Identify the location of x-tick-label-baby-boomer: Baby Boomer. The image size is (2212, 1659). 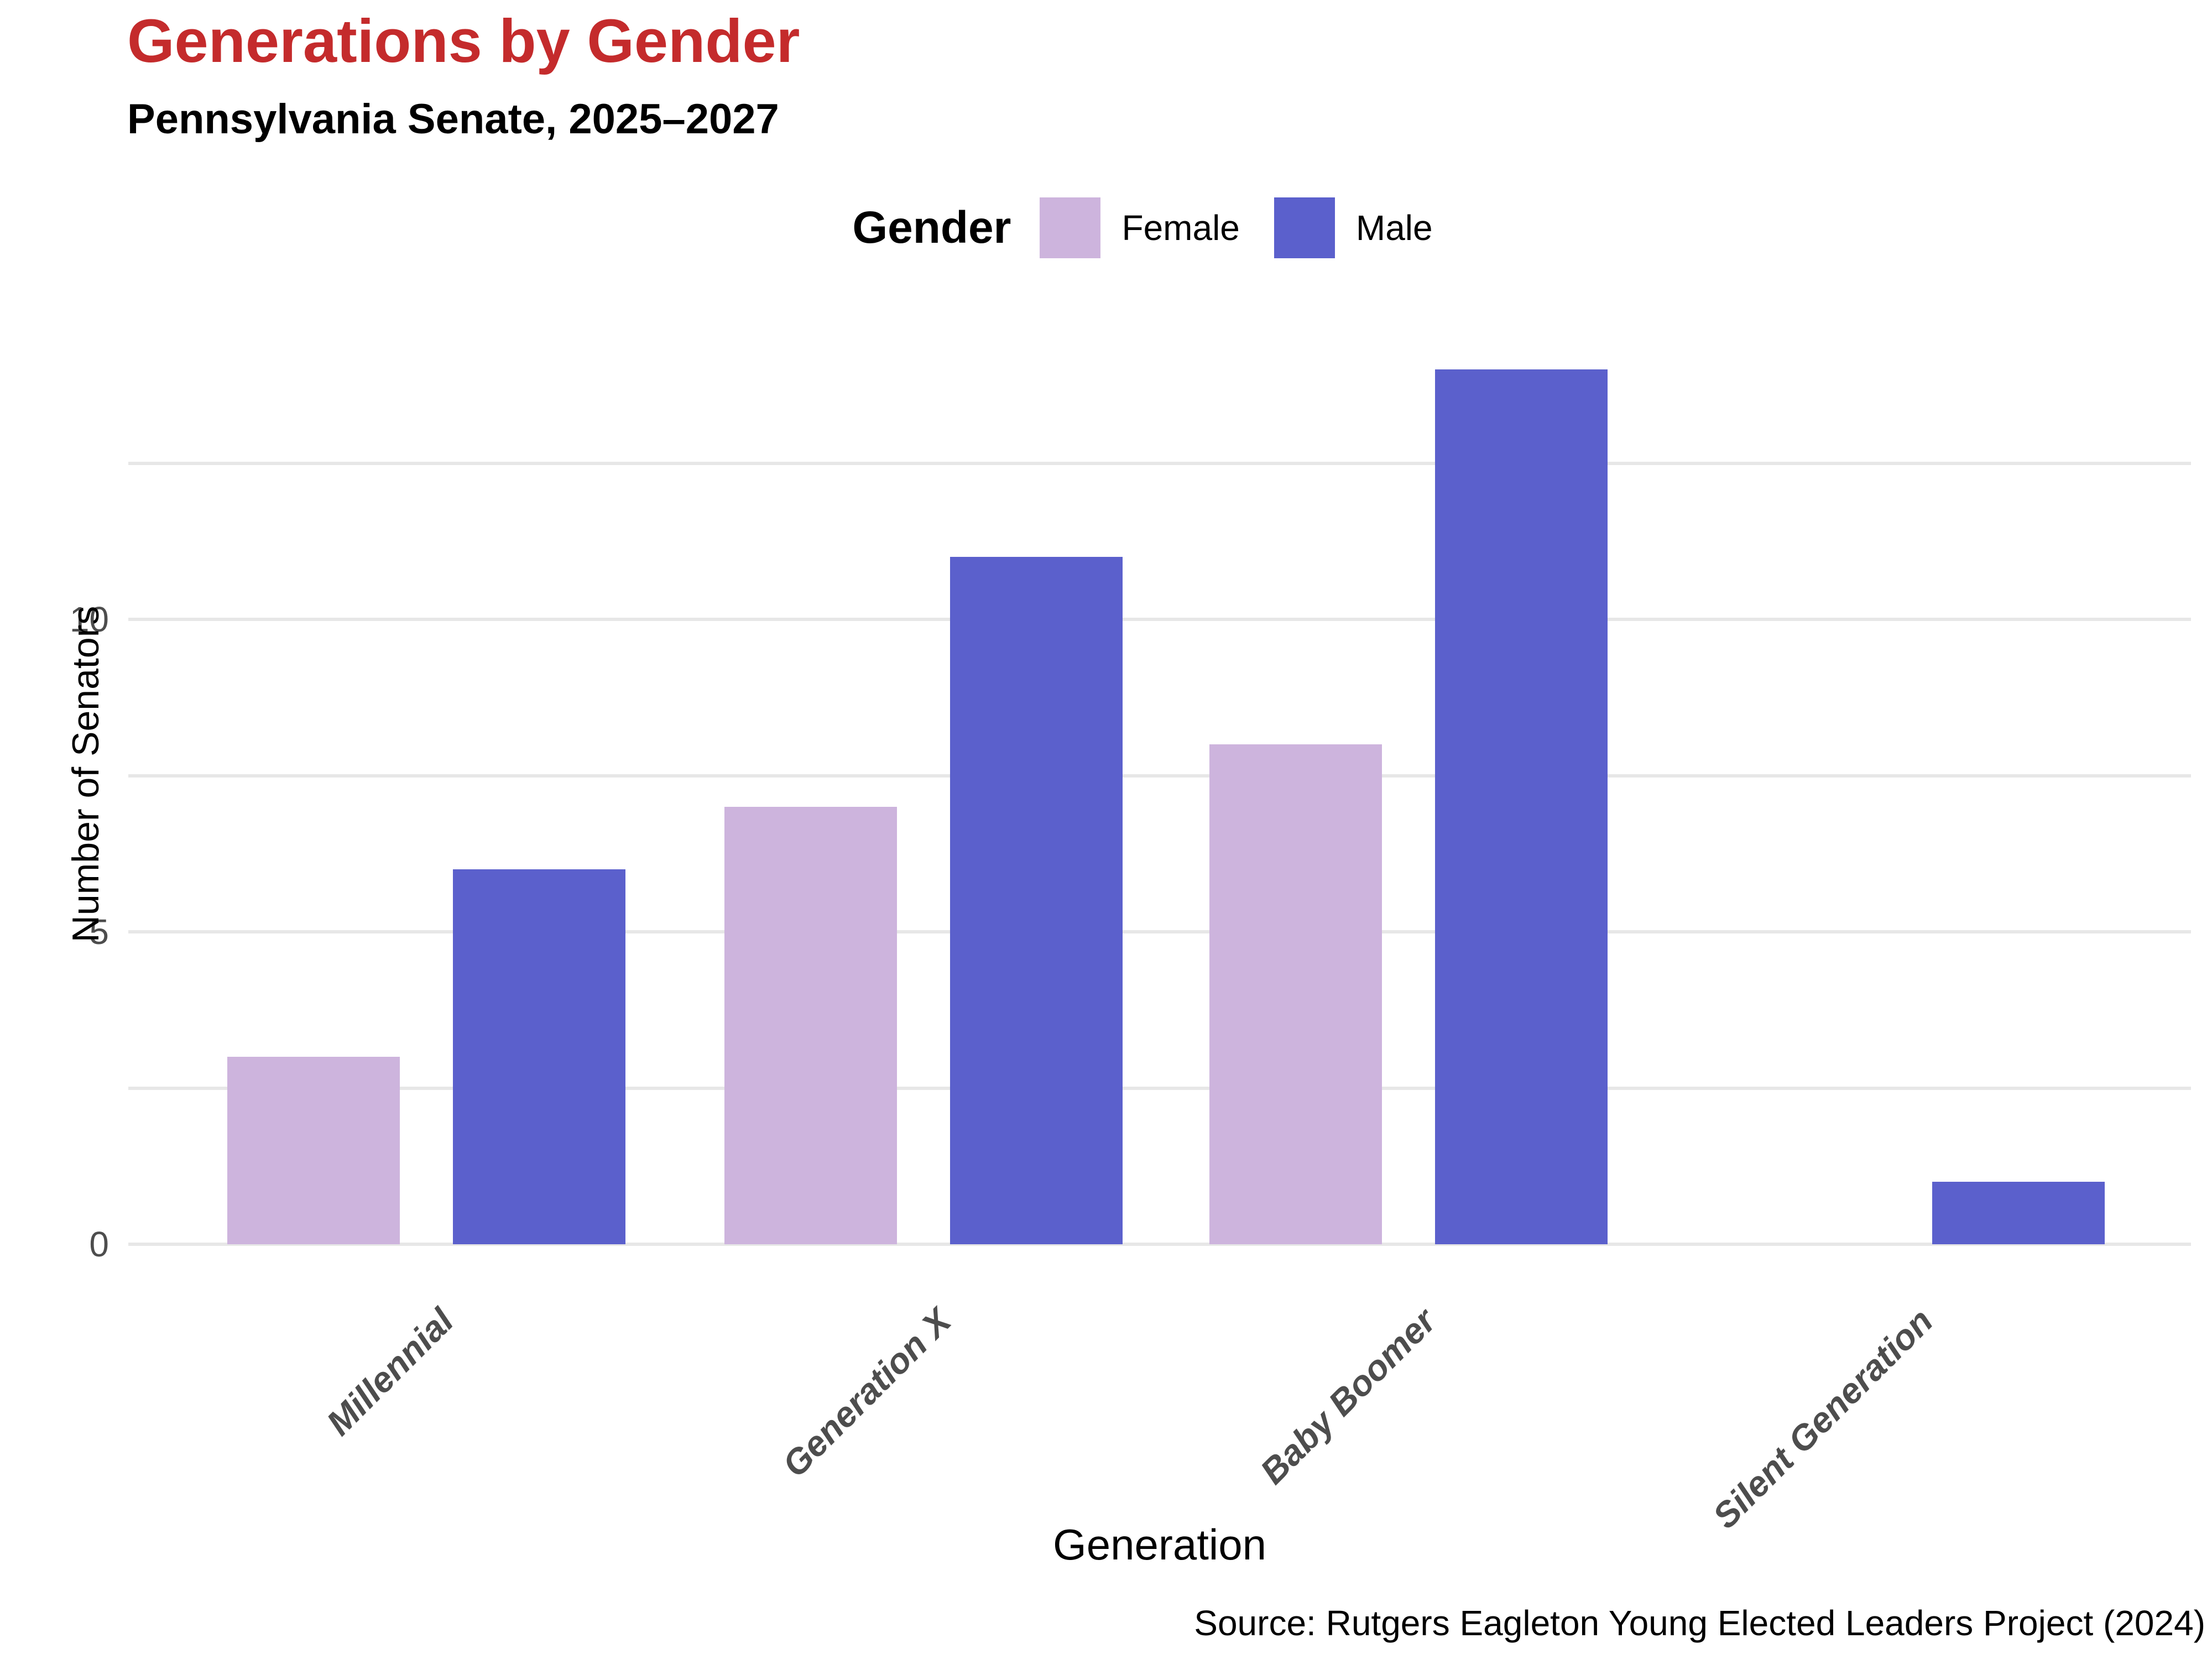
(1348, 1396).